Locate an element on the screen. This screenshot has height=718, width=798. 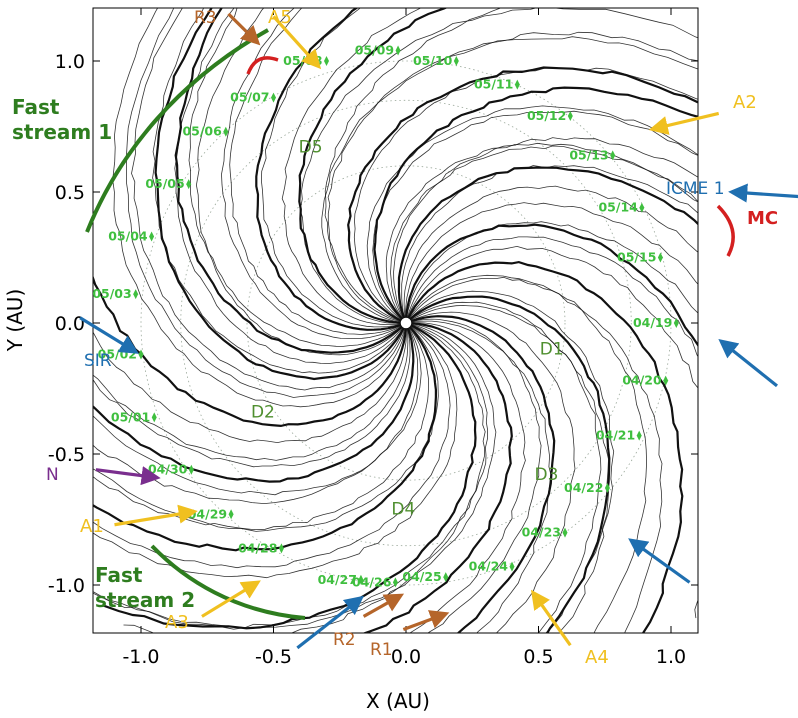
r3-red-arc is located at coordinates (262, 65).